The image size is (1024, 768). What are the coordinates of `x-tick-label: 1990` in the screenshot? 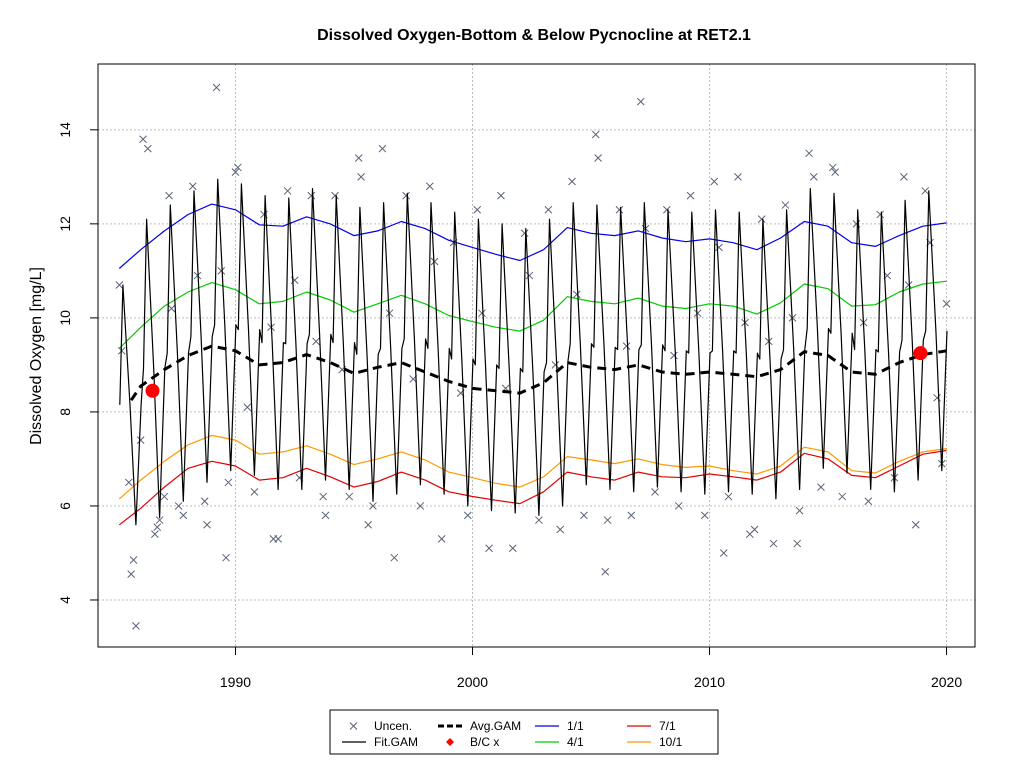 It's located at (235, 682).